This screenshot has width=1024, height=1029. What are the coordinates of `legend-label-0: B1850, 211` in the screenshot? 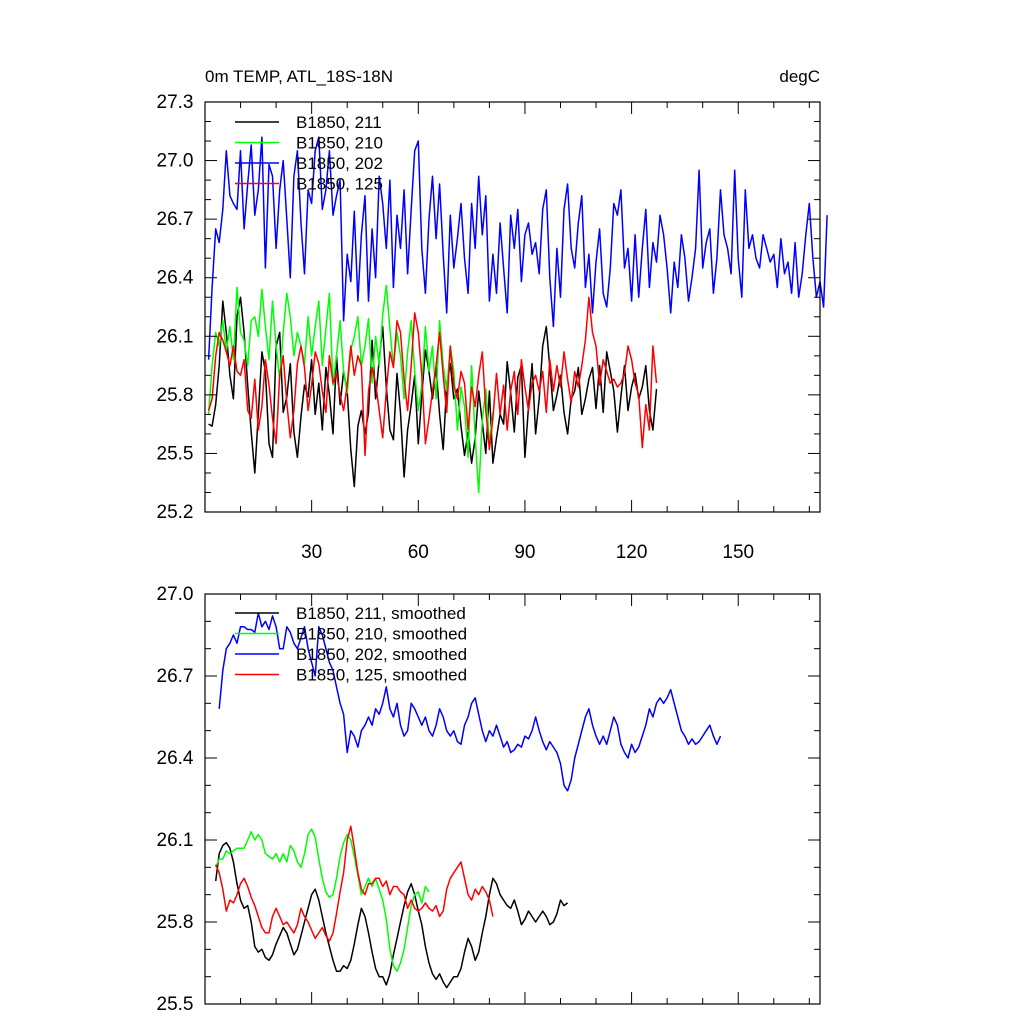 It's located at (339, 122).